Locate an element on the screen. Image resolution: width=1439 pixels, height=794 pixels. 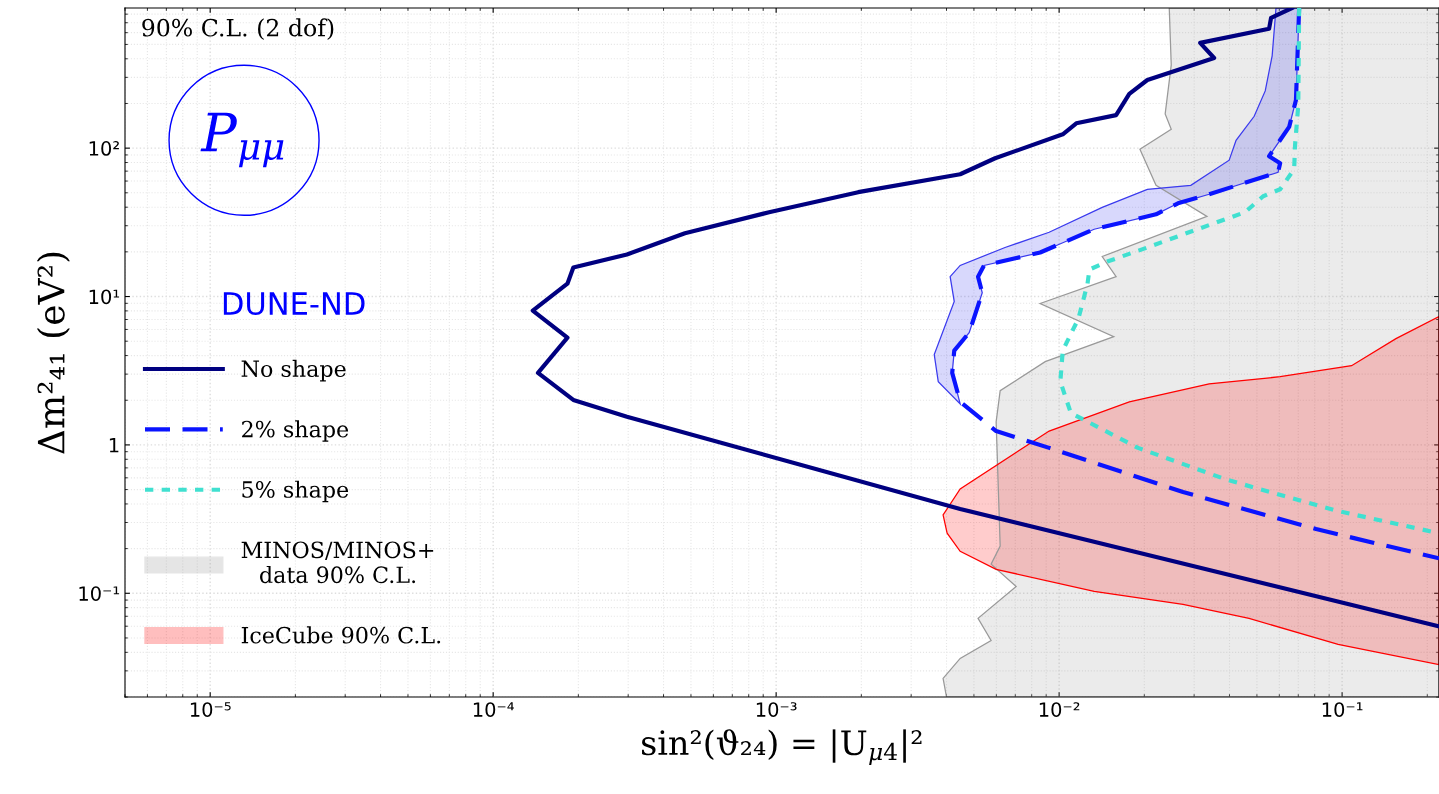
y-tick-label: 1 is located at coordinates (114, 445).